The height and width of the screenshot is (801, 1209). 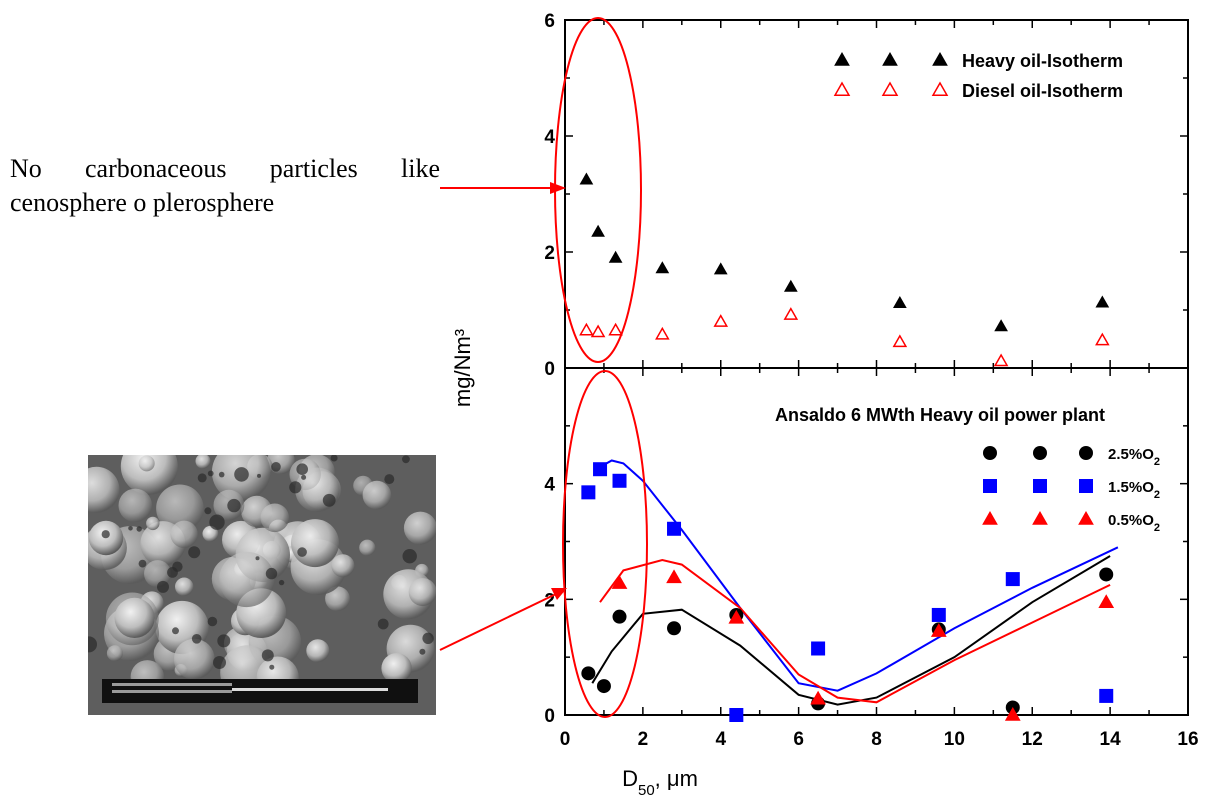 I want to click on sem-micrograph-image, so click(x=262, y=585).